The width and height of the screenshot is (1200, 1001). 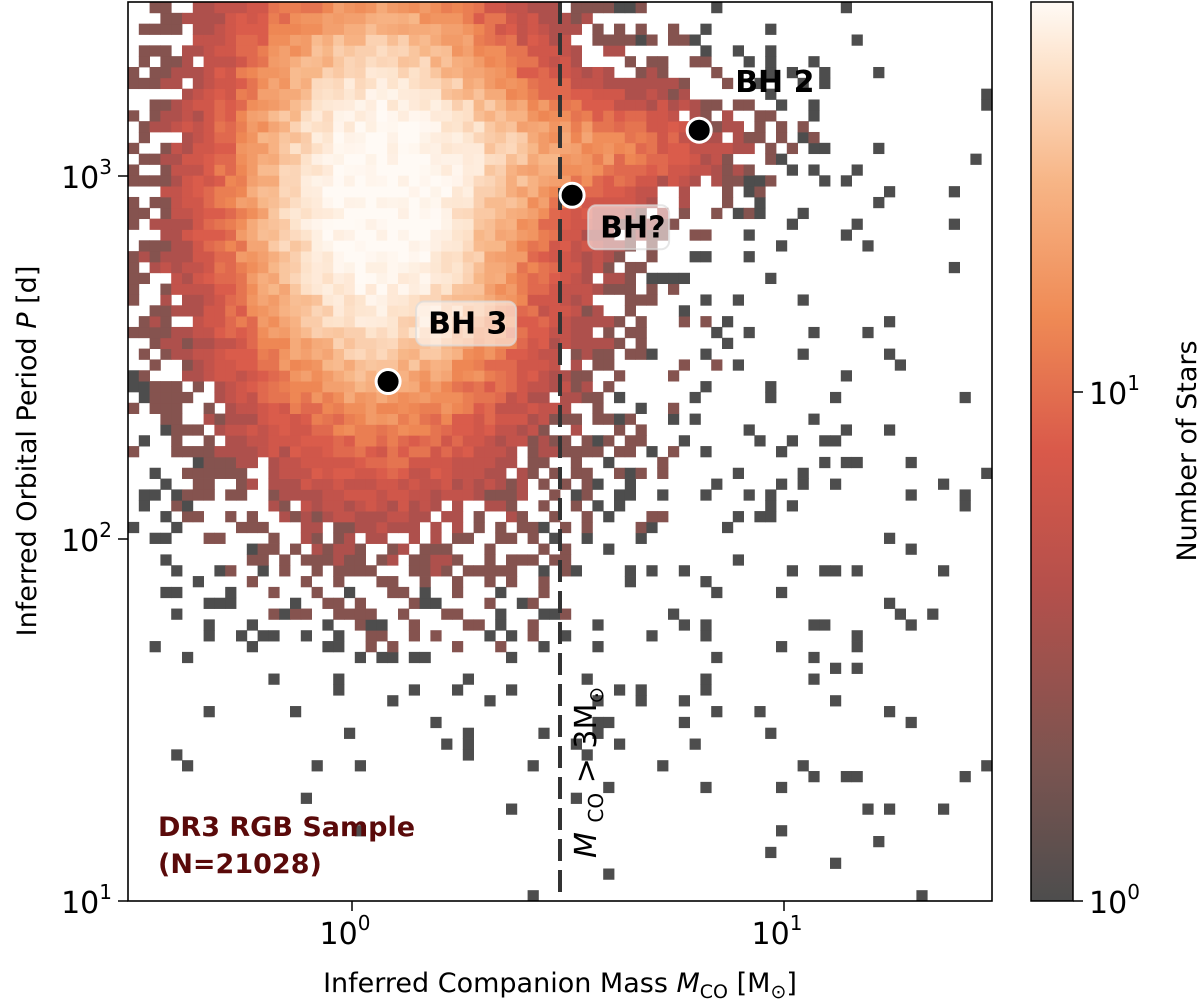 What do you see at coordinates (1186, 450) in the screenshot?
I see `colorbar-title: Number of Stars` at bounding box center [1186, 450].